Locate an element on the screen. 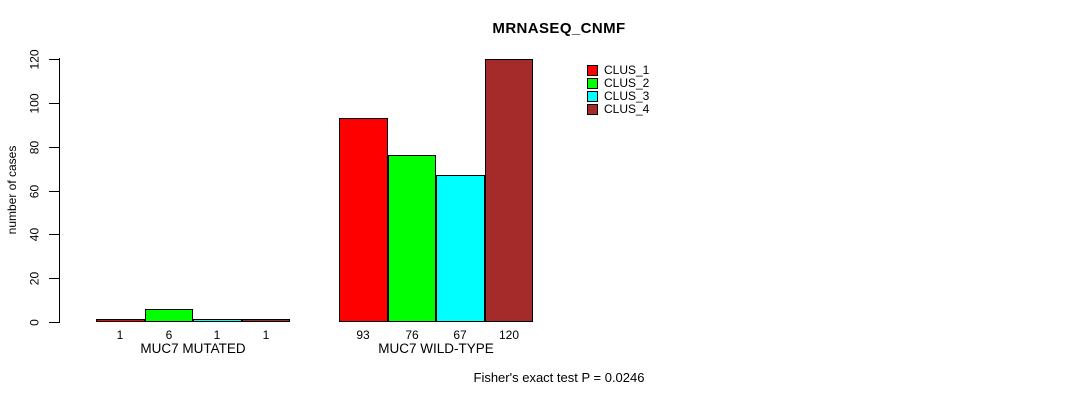 This screenshot has width=1090, height=400. y-axis-line is located at coordinates (59, 190).